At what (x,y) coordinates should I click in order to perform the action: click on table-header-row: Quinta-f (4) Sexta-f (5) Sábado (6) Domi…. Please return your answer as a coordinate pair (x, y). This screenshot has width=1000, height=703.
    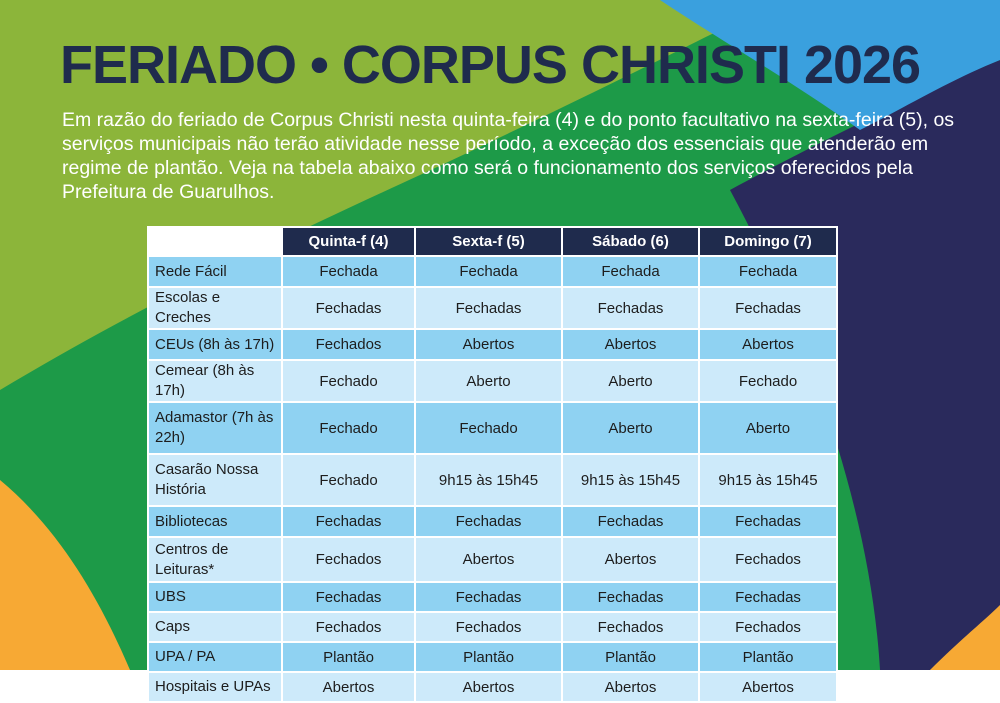
    Looking at the image, I should click on (492, 241).